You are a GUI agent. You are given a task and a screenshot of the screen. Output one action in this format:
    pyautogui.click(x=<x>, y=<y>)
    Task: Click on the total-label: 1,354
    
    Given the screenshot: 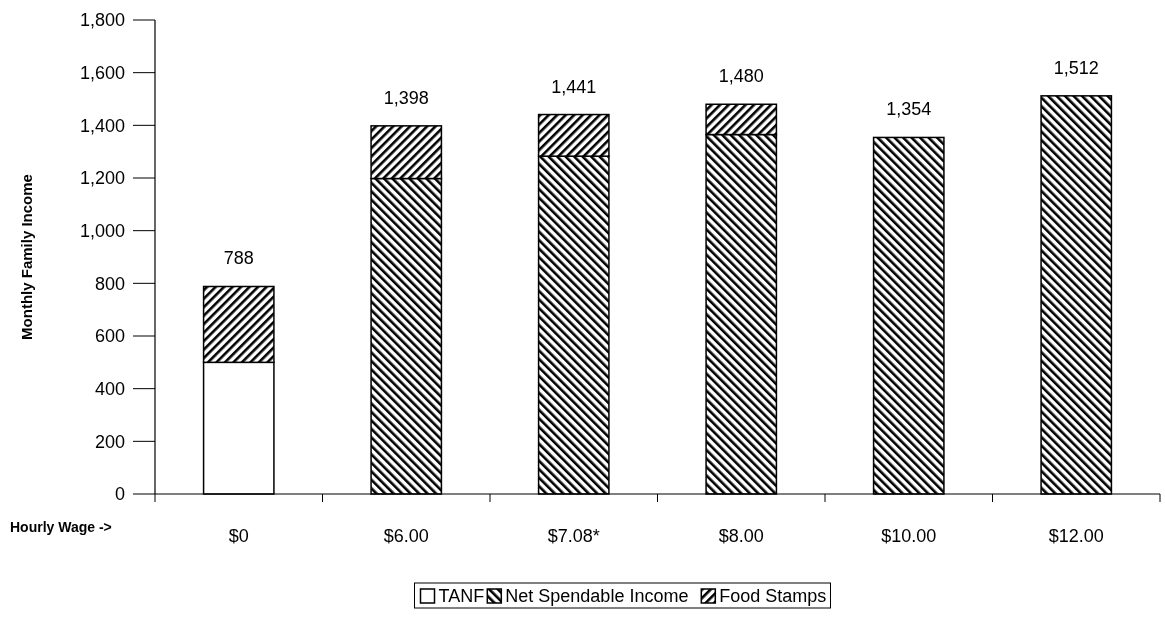 What is the action you would take?
    pyautogui.click(x=909, y=109)
    